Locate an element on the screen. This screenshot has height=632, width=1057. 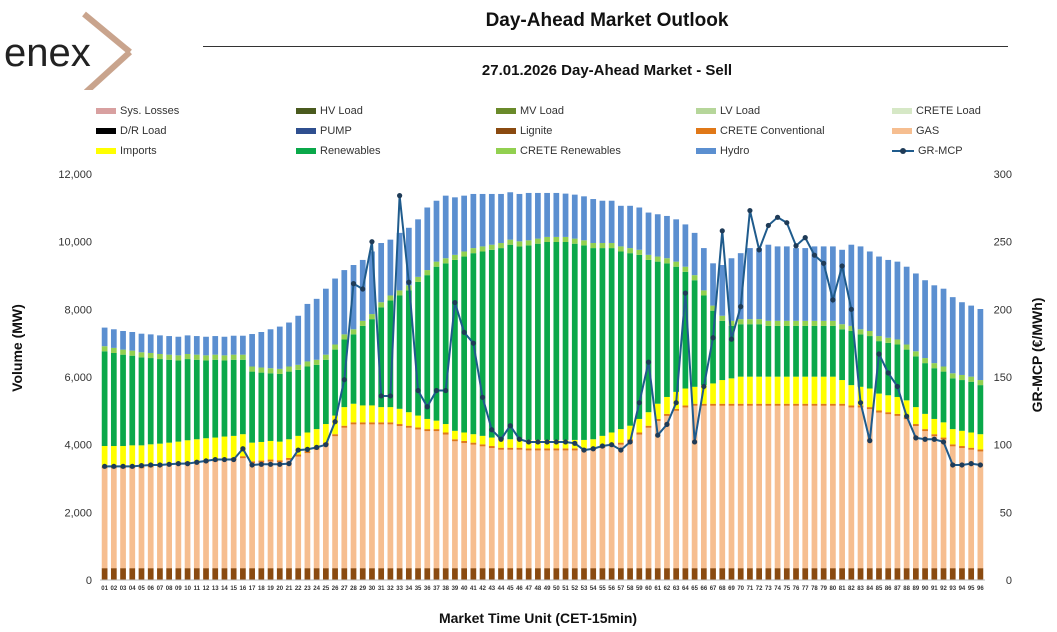
x-axis-label: Market Time Unit (CET-15min) is located at coordinates (538, 618).